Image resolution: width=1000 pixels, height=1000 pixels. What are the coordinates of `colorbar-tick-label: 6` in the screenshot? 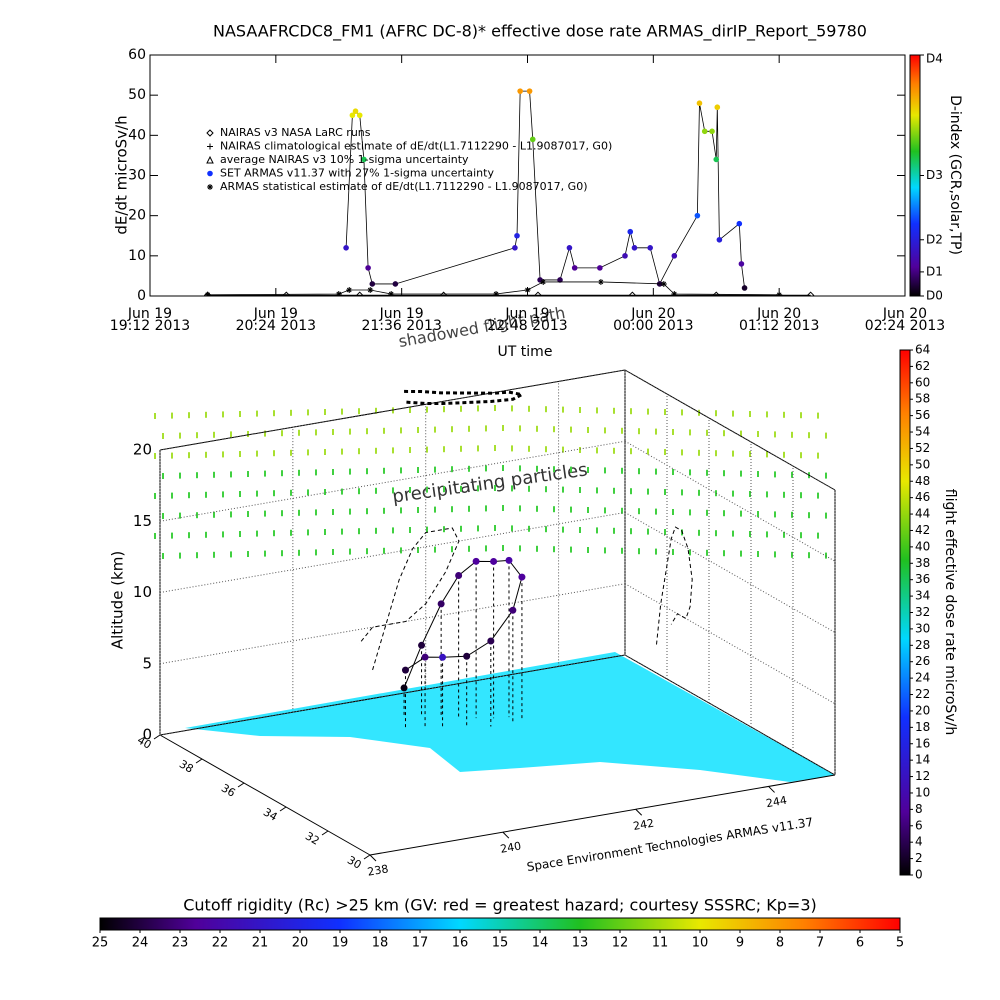 It's located at (860, 943).